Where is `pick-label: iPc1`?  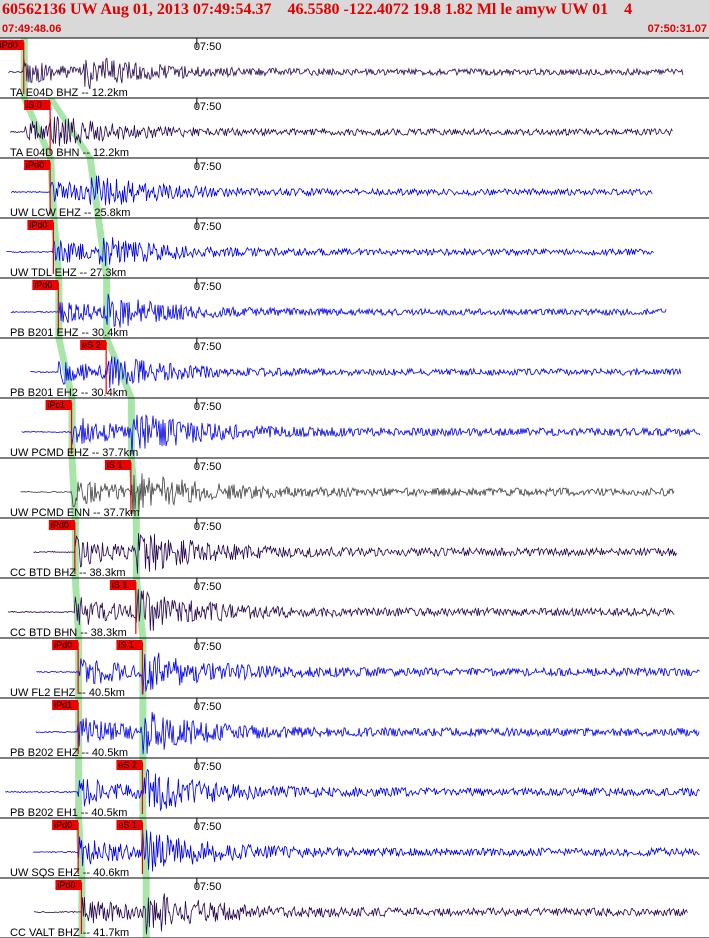 pick-label: iPc1 is located at coordinates (57, 405).